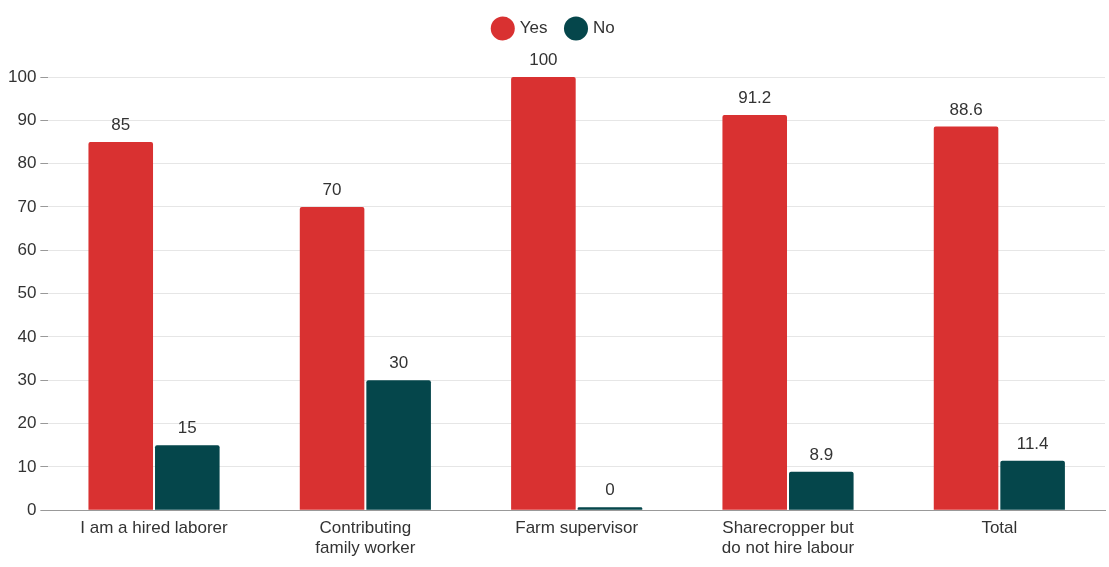  Describe the element at coordinates (577, 528) in the screenshot. I see `x-tick-label: Farm supervisor` at that location.